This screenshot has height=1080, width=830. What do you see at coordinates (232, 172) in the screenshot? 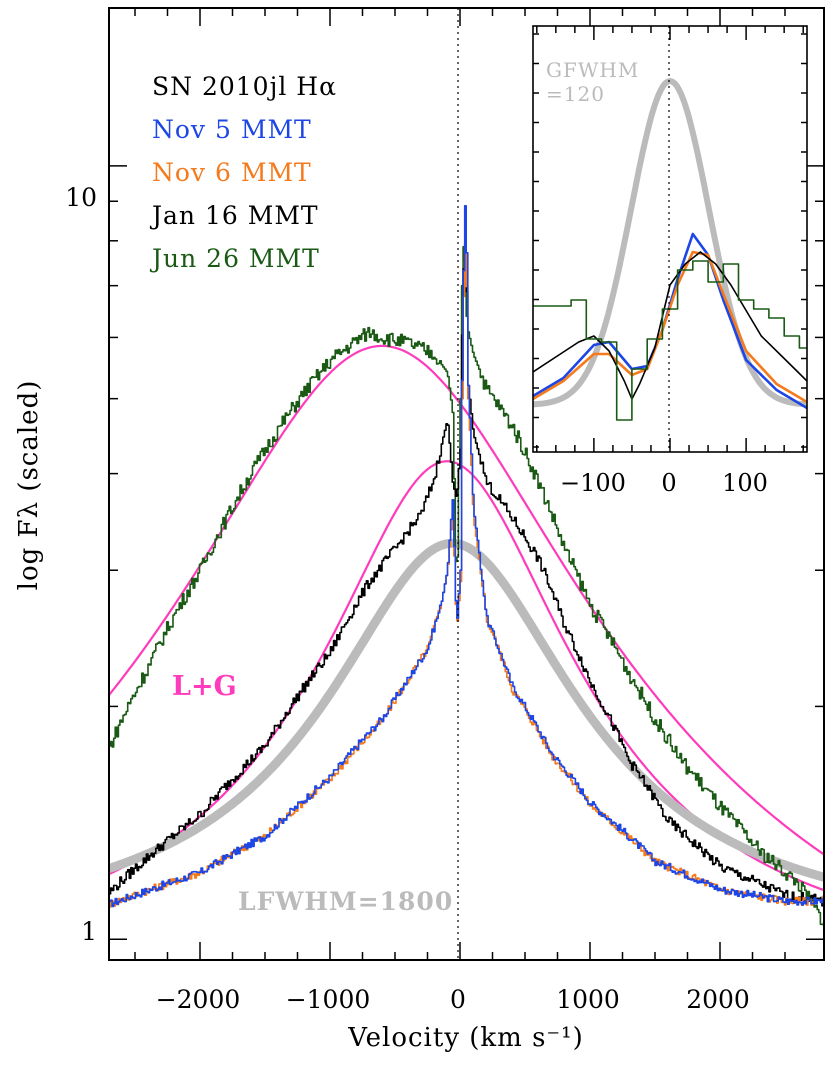
I see `legend-entry-nov6: Nov 6 MMT` at bounding box center [232, 172].